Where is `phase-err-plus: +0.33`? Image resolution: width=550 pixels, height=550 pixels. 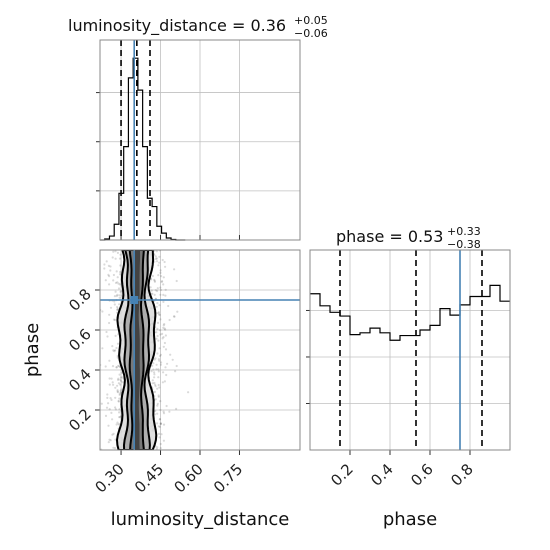
phase-err-plus: +0.33 is located at coordinates (464, 231).